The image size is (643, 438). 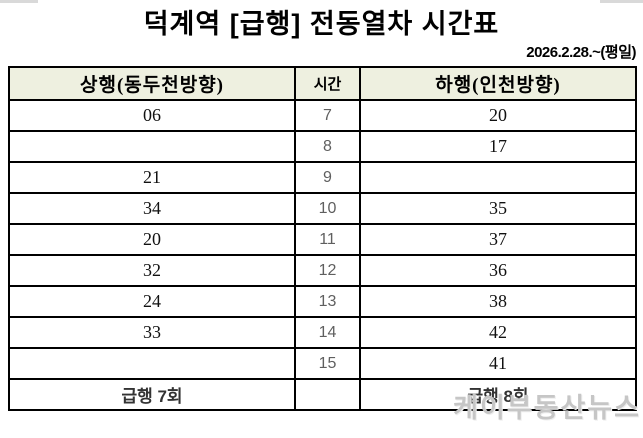 I want to click on corner-artifact-left, so click(x=19, y=1).